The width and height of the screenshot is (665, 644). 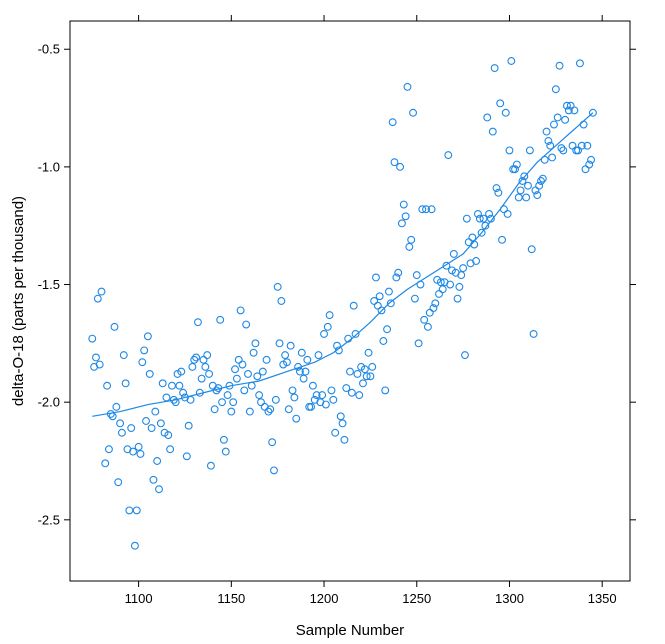 What do you see at coordinates (231, 598) in the screenshot?
I see `x-tick-label: 1150` at bounding box center [231, 598].